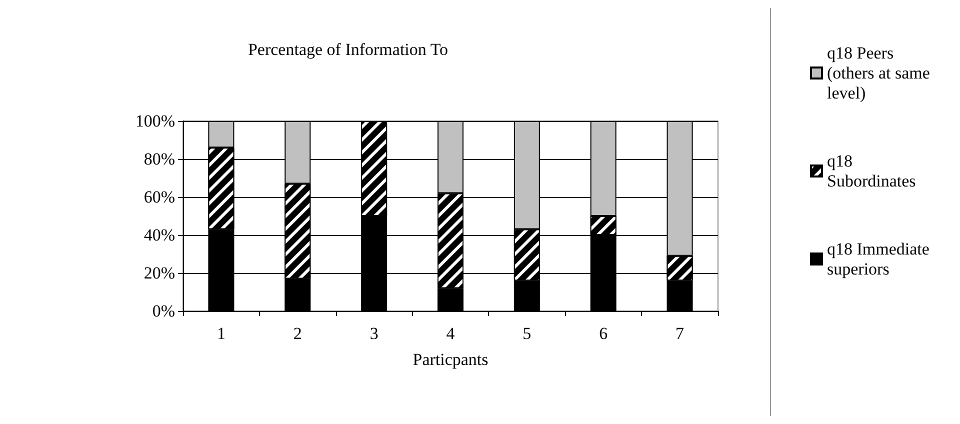 This screenshot has width=960, height=424. Describe the element at coordinates (450, 359) in the screenshot. I see `x-axis-title: Particpants` at that location.